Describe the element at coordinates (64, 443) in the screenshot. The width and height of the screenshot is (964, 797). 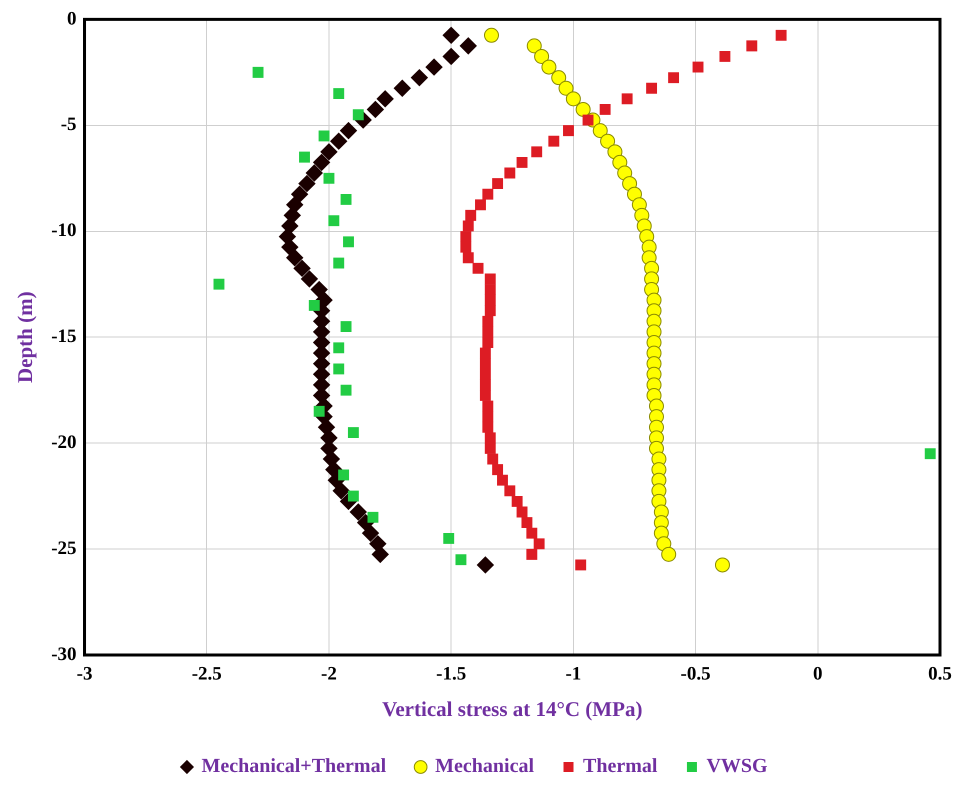
I see `y-tick-label: -20` at that location.